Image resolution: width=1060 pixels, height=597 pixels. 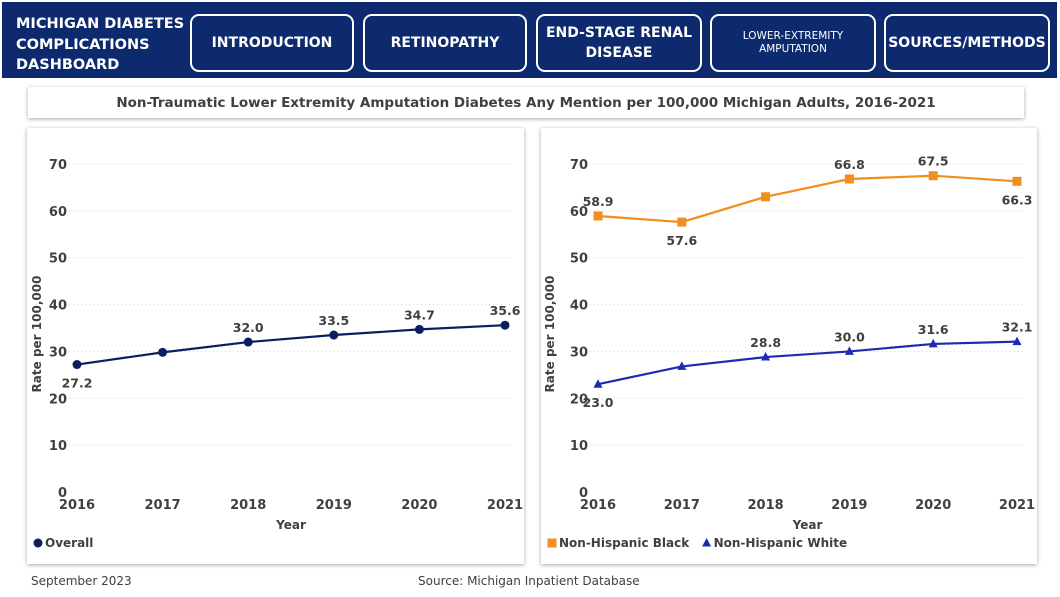 What do you see at coordinates (81, 581) in the screenshot?
I see `footer-date: September 2023` at bounding box center [81, 581].